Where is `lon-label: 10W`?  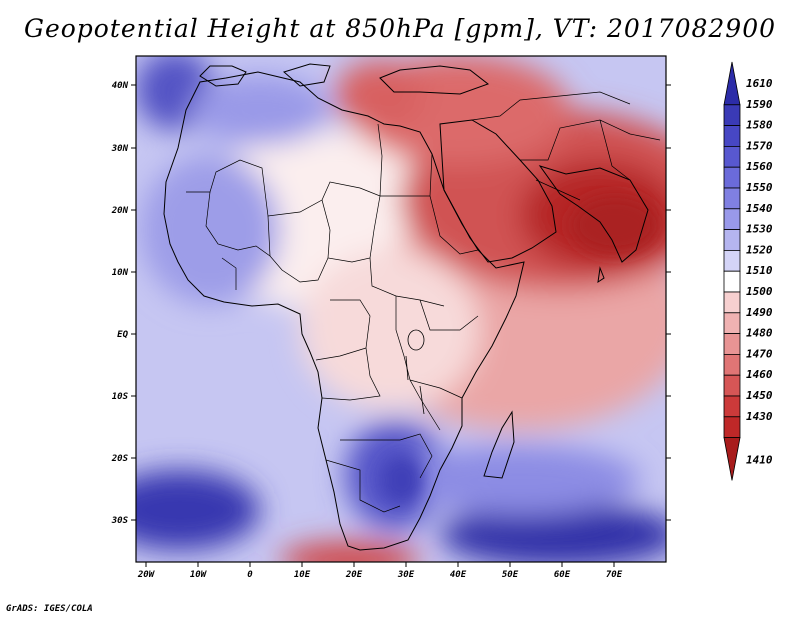 lon-label: 10W is located at coordinates (199, 575).